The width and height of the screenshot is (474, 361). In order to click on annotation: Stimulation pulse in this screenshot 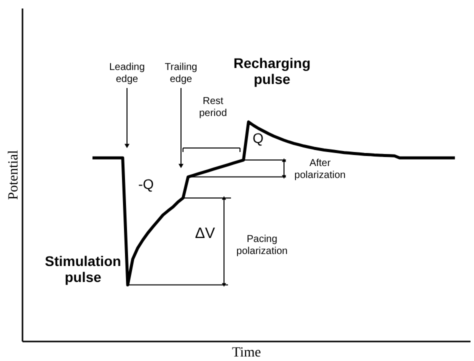, I will do `click(83, 269)`.